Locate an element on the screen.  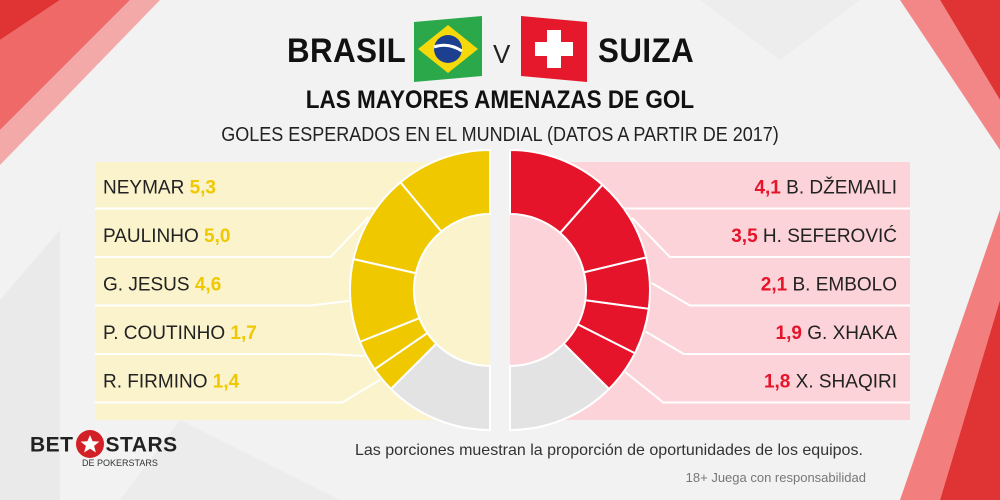
brazil-flag-icon is located at coordinates (448, 49).